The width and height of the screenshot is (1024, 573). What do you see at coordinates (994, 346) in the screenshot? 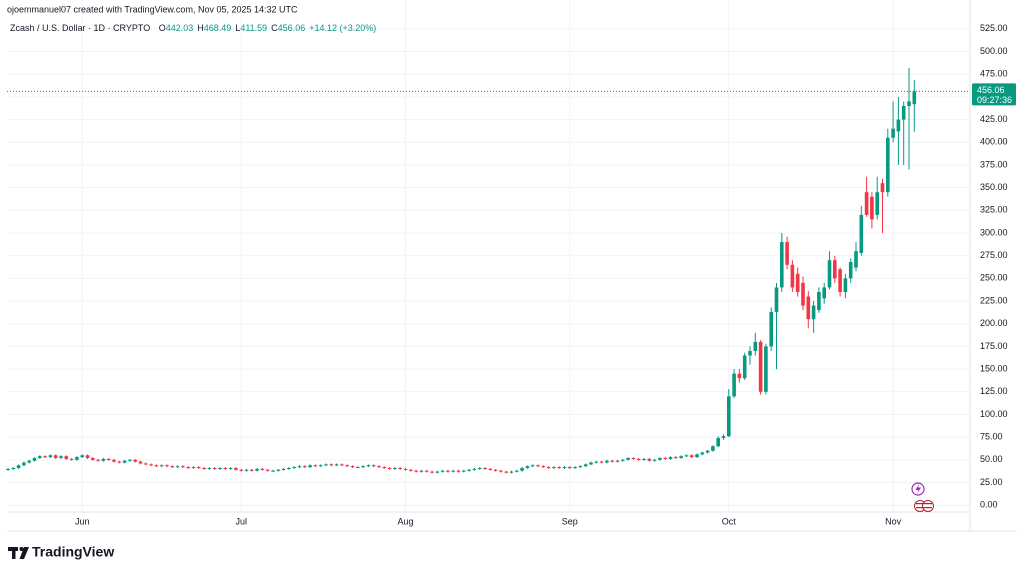
I see `y-tick-label: 175.00` at bounding box center [994, 346].